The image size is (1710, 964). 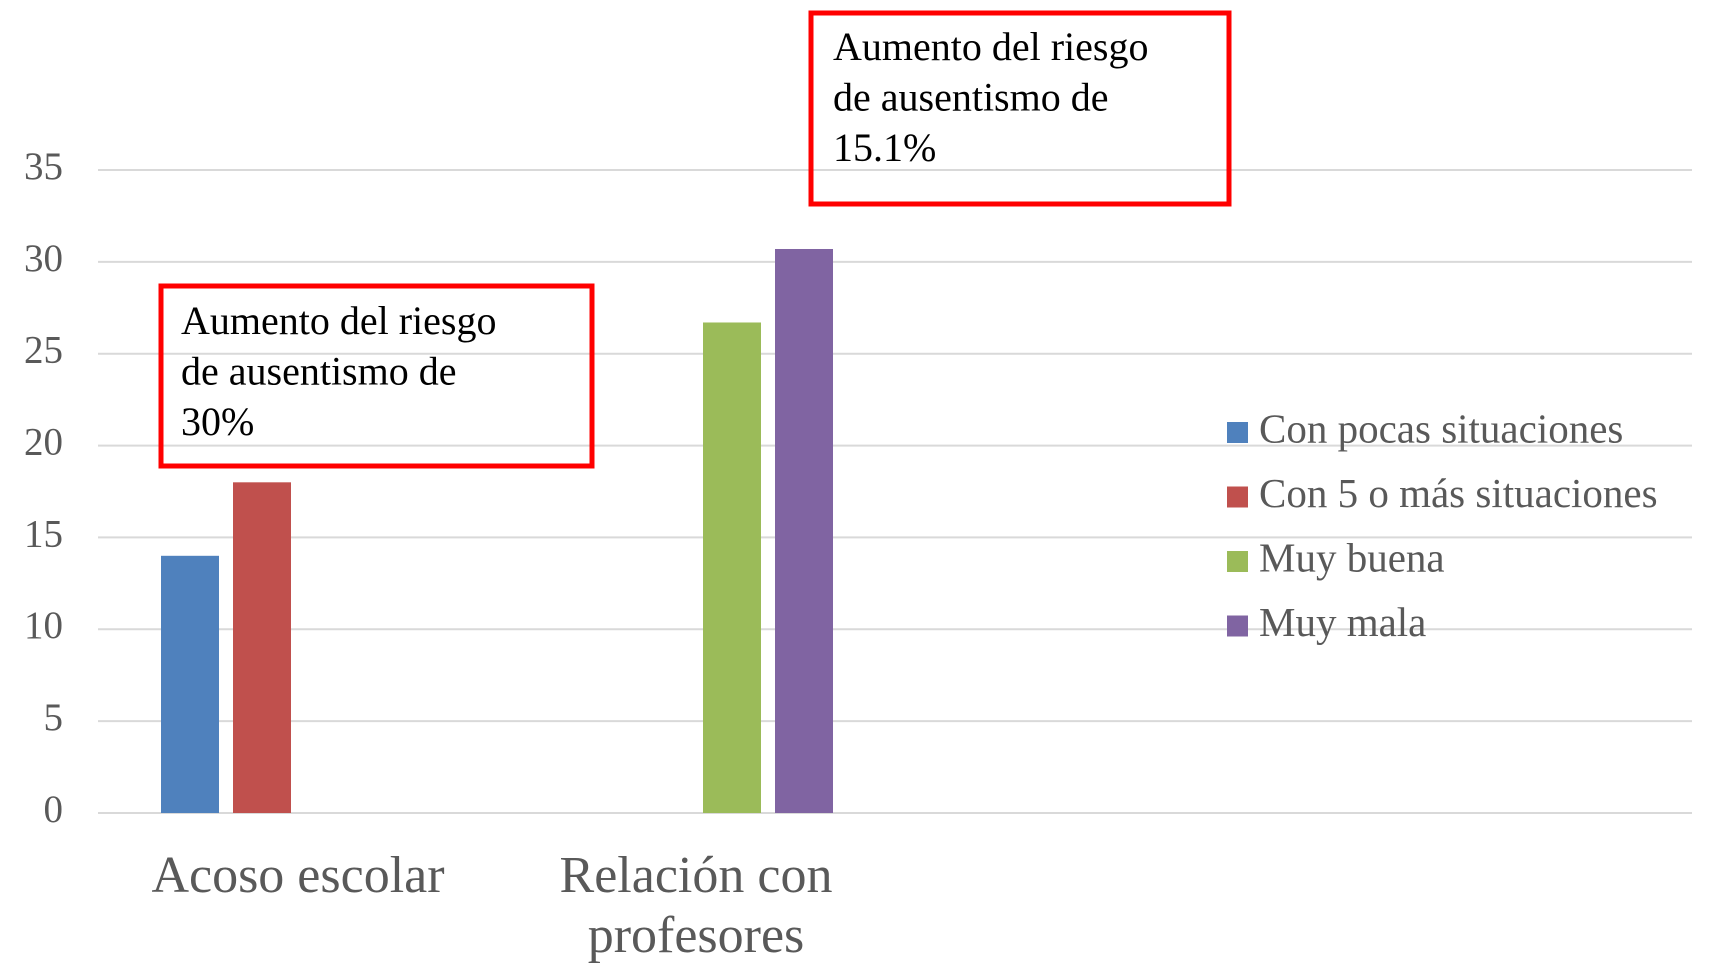 I want to click on y-tick-label: 30, so click(x=43, y=258).